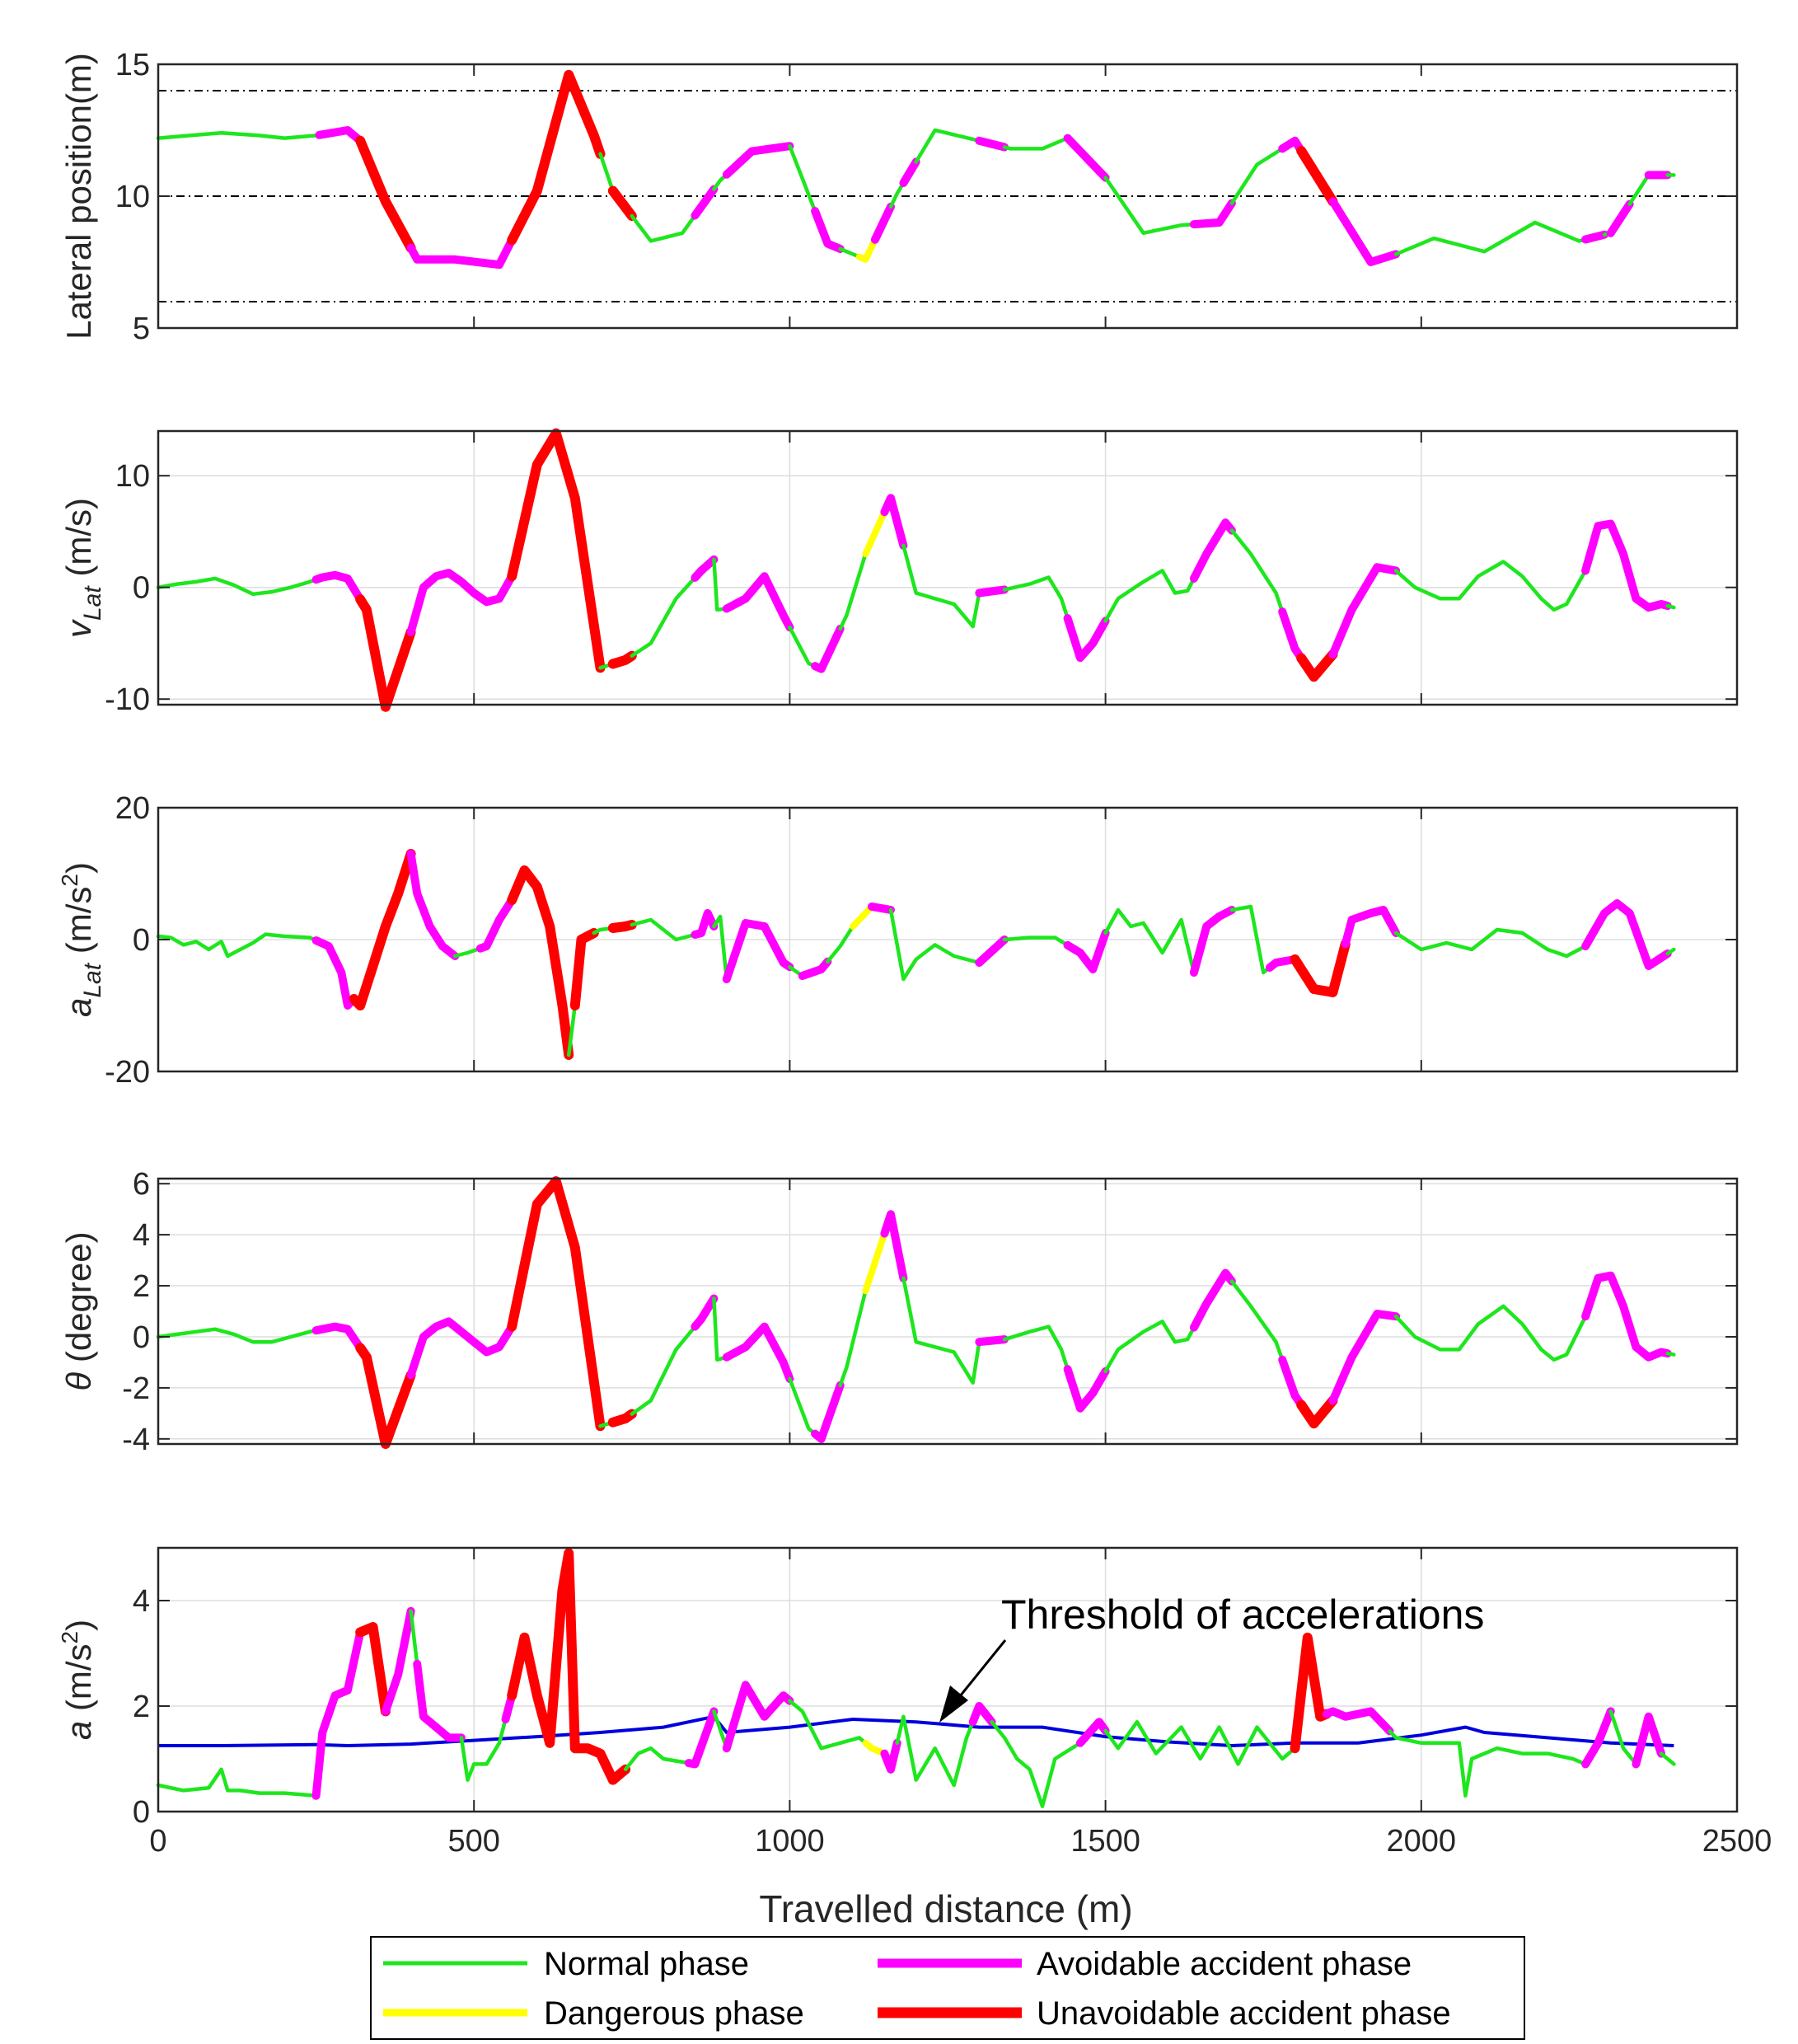 The image size is (1798, 2044). Describe the element at coordinates (82, 568) in the screenshot. I see `y-axis-label: vLat (m/s)` at that location.